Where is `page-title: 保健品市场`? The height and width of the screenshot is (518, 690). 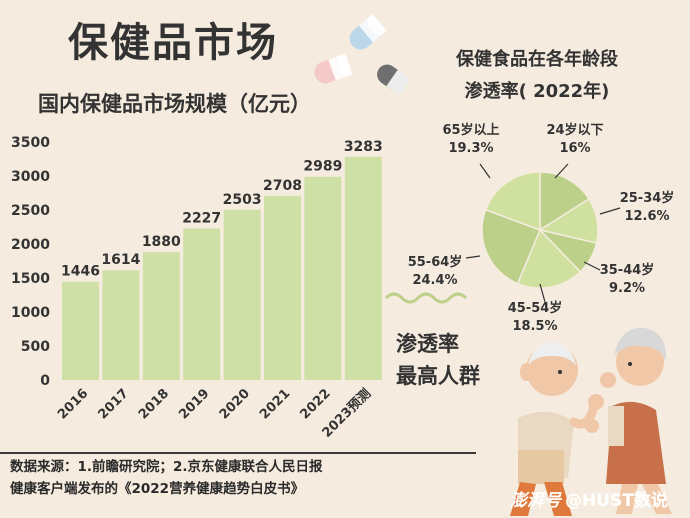
page-title: 保健品市场 is located at coordinates (173, 43).